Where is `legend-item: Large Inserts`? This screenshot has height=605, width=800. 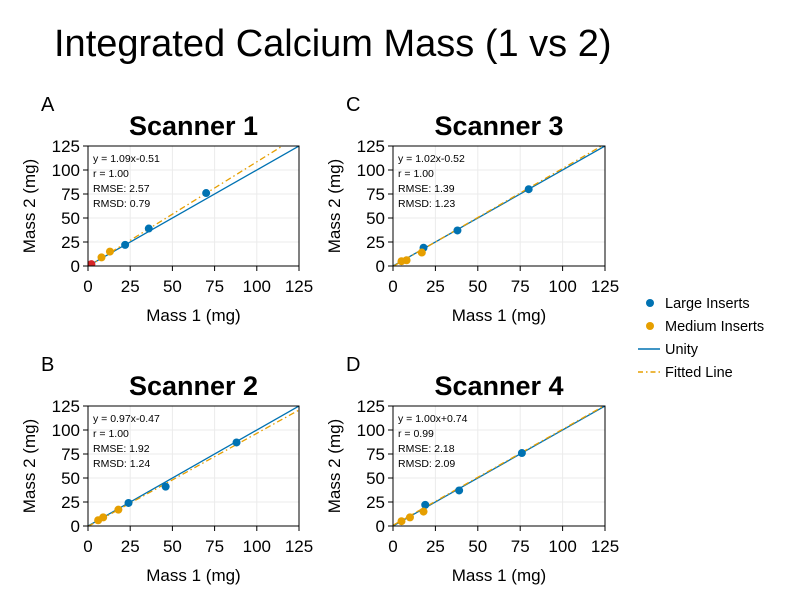 legend-item: Large Inserts is located at coordinates (698, 304).